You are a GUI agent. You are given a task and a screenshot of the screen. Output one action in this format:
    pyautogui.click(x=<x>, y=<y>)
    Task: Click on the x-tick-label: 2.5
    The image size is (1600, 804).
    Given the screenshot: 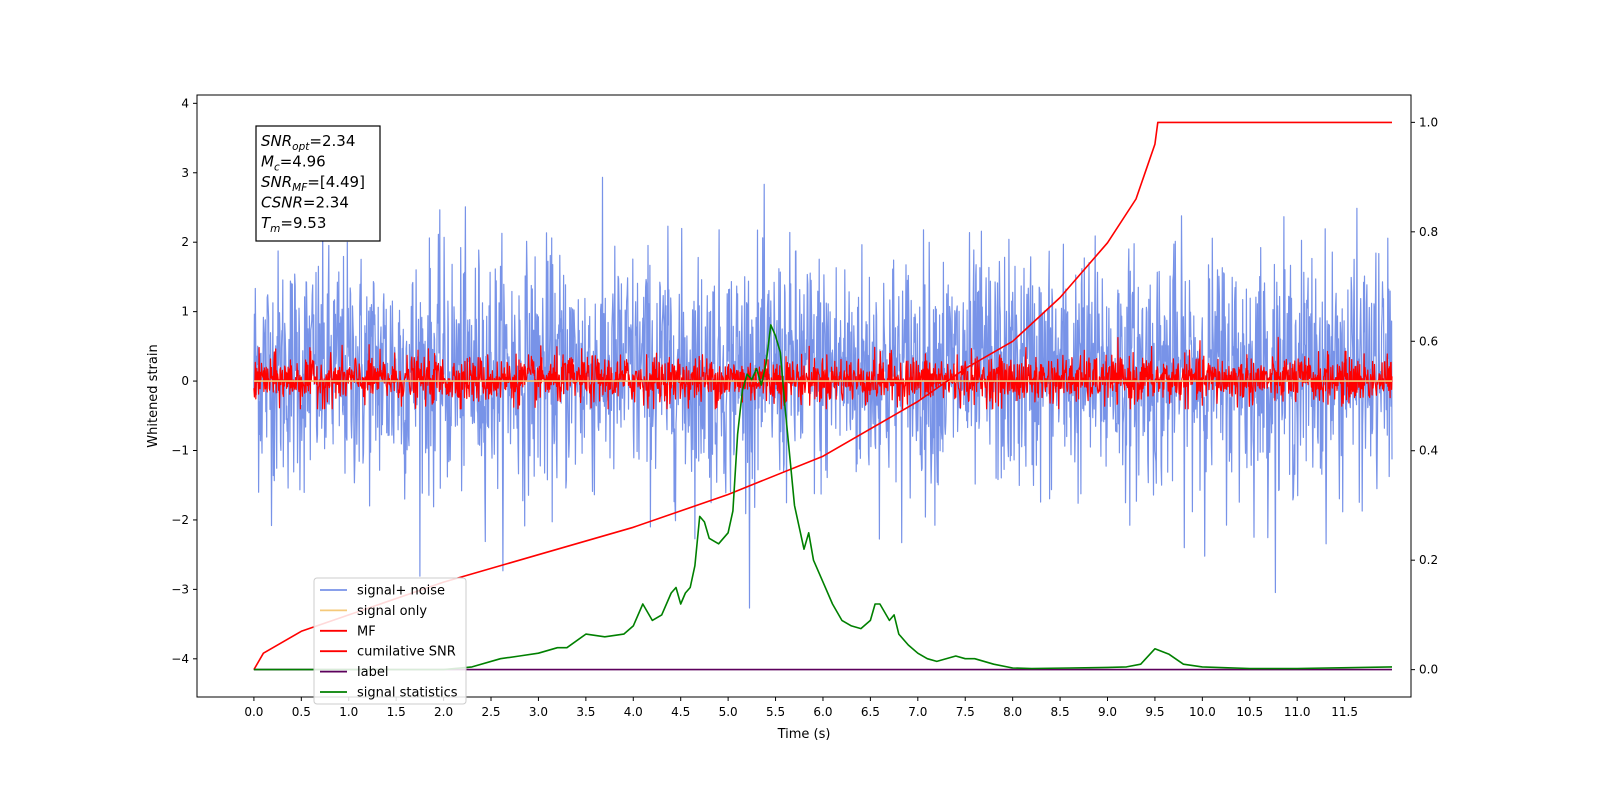 What is the action you would take?
    pyautogui.click(x=490, y=712)
    